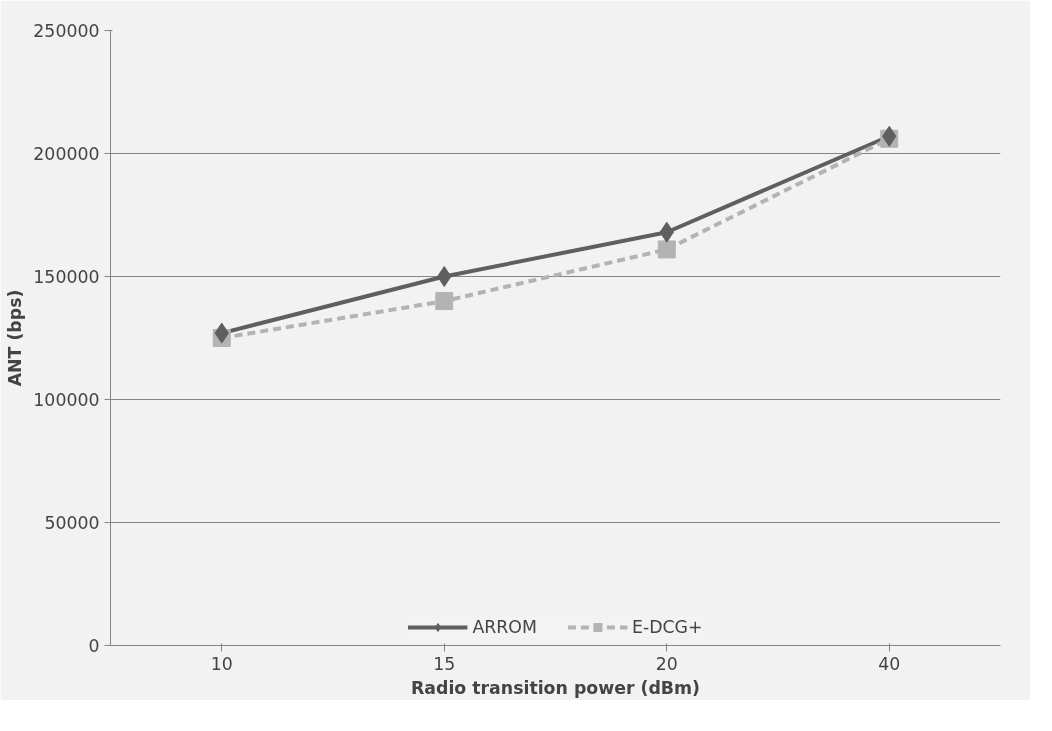 The image size is (1052, 731). I want to click on x-tick-label: 15, so click(444, 663).